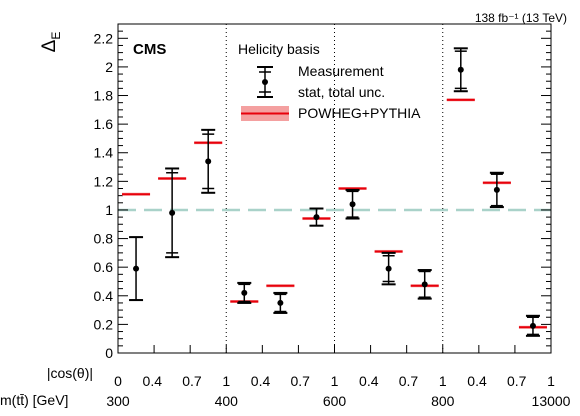 Image resolution: width=580 pixels, height=416 pixels. Describe the element at coordinates (51, 42) in the screenshot. I see `y-axis-label: ΔE` at that location.